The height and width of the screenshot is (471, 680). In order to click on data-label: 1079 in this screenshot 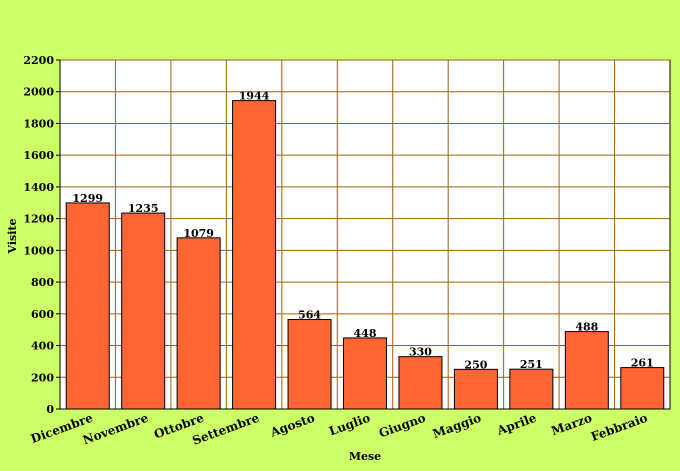, I will do `click(198, 233)`.